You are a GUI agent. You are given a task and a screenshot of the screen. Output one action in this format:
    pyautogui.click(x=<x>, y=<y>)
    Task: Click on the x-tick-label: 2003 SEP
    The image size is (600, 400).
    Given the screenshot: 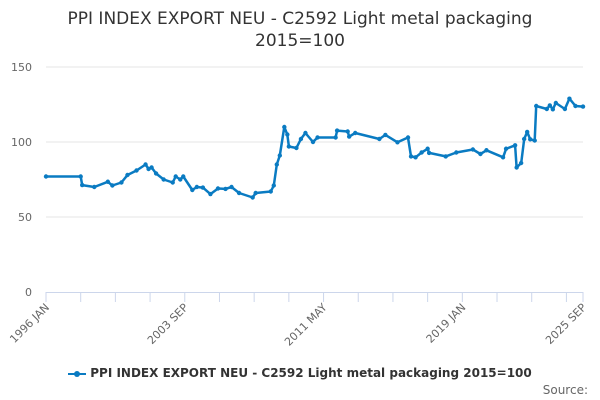 What is the action you would take?
    pyautogui.click(x=168, y=324)
    